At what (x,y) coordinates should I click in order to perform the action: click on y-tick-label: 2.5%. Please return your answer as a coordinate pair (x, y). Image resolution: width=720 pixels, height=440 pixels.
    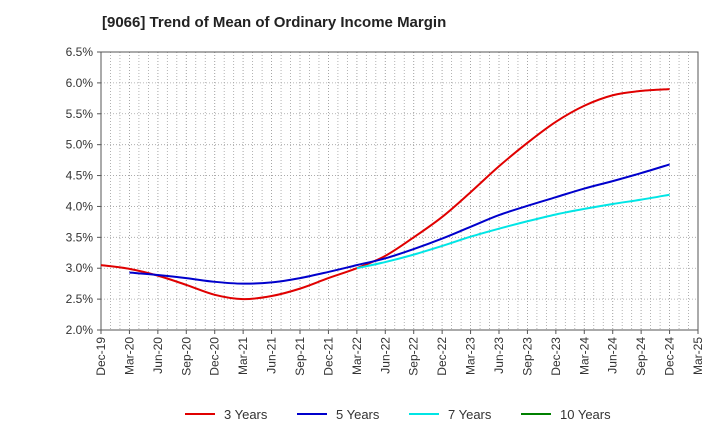
    Looking at the image, I should click on (80, 299).